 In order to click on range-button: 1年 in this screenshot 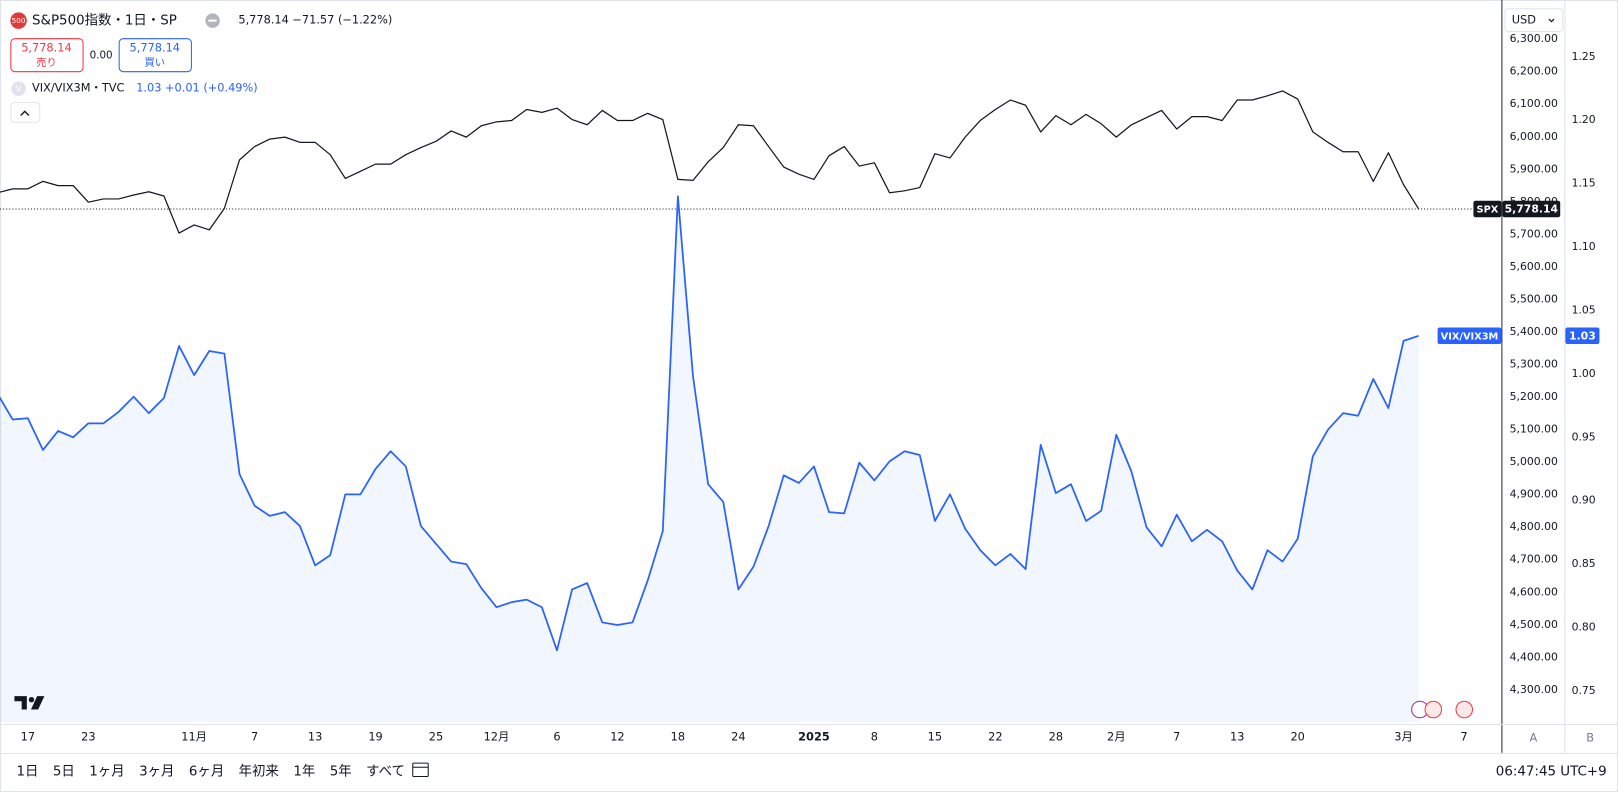, I will do `click(304, 771)`.